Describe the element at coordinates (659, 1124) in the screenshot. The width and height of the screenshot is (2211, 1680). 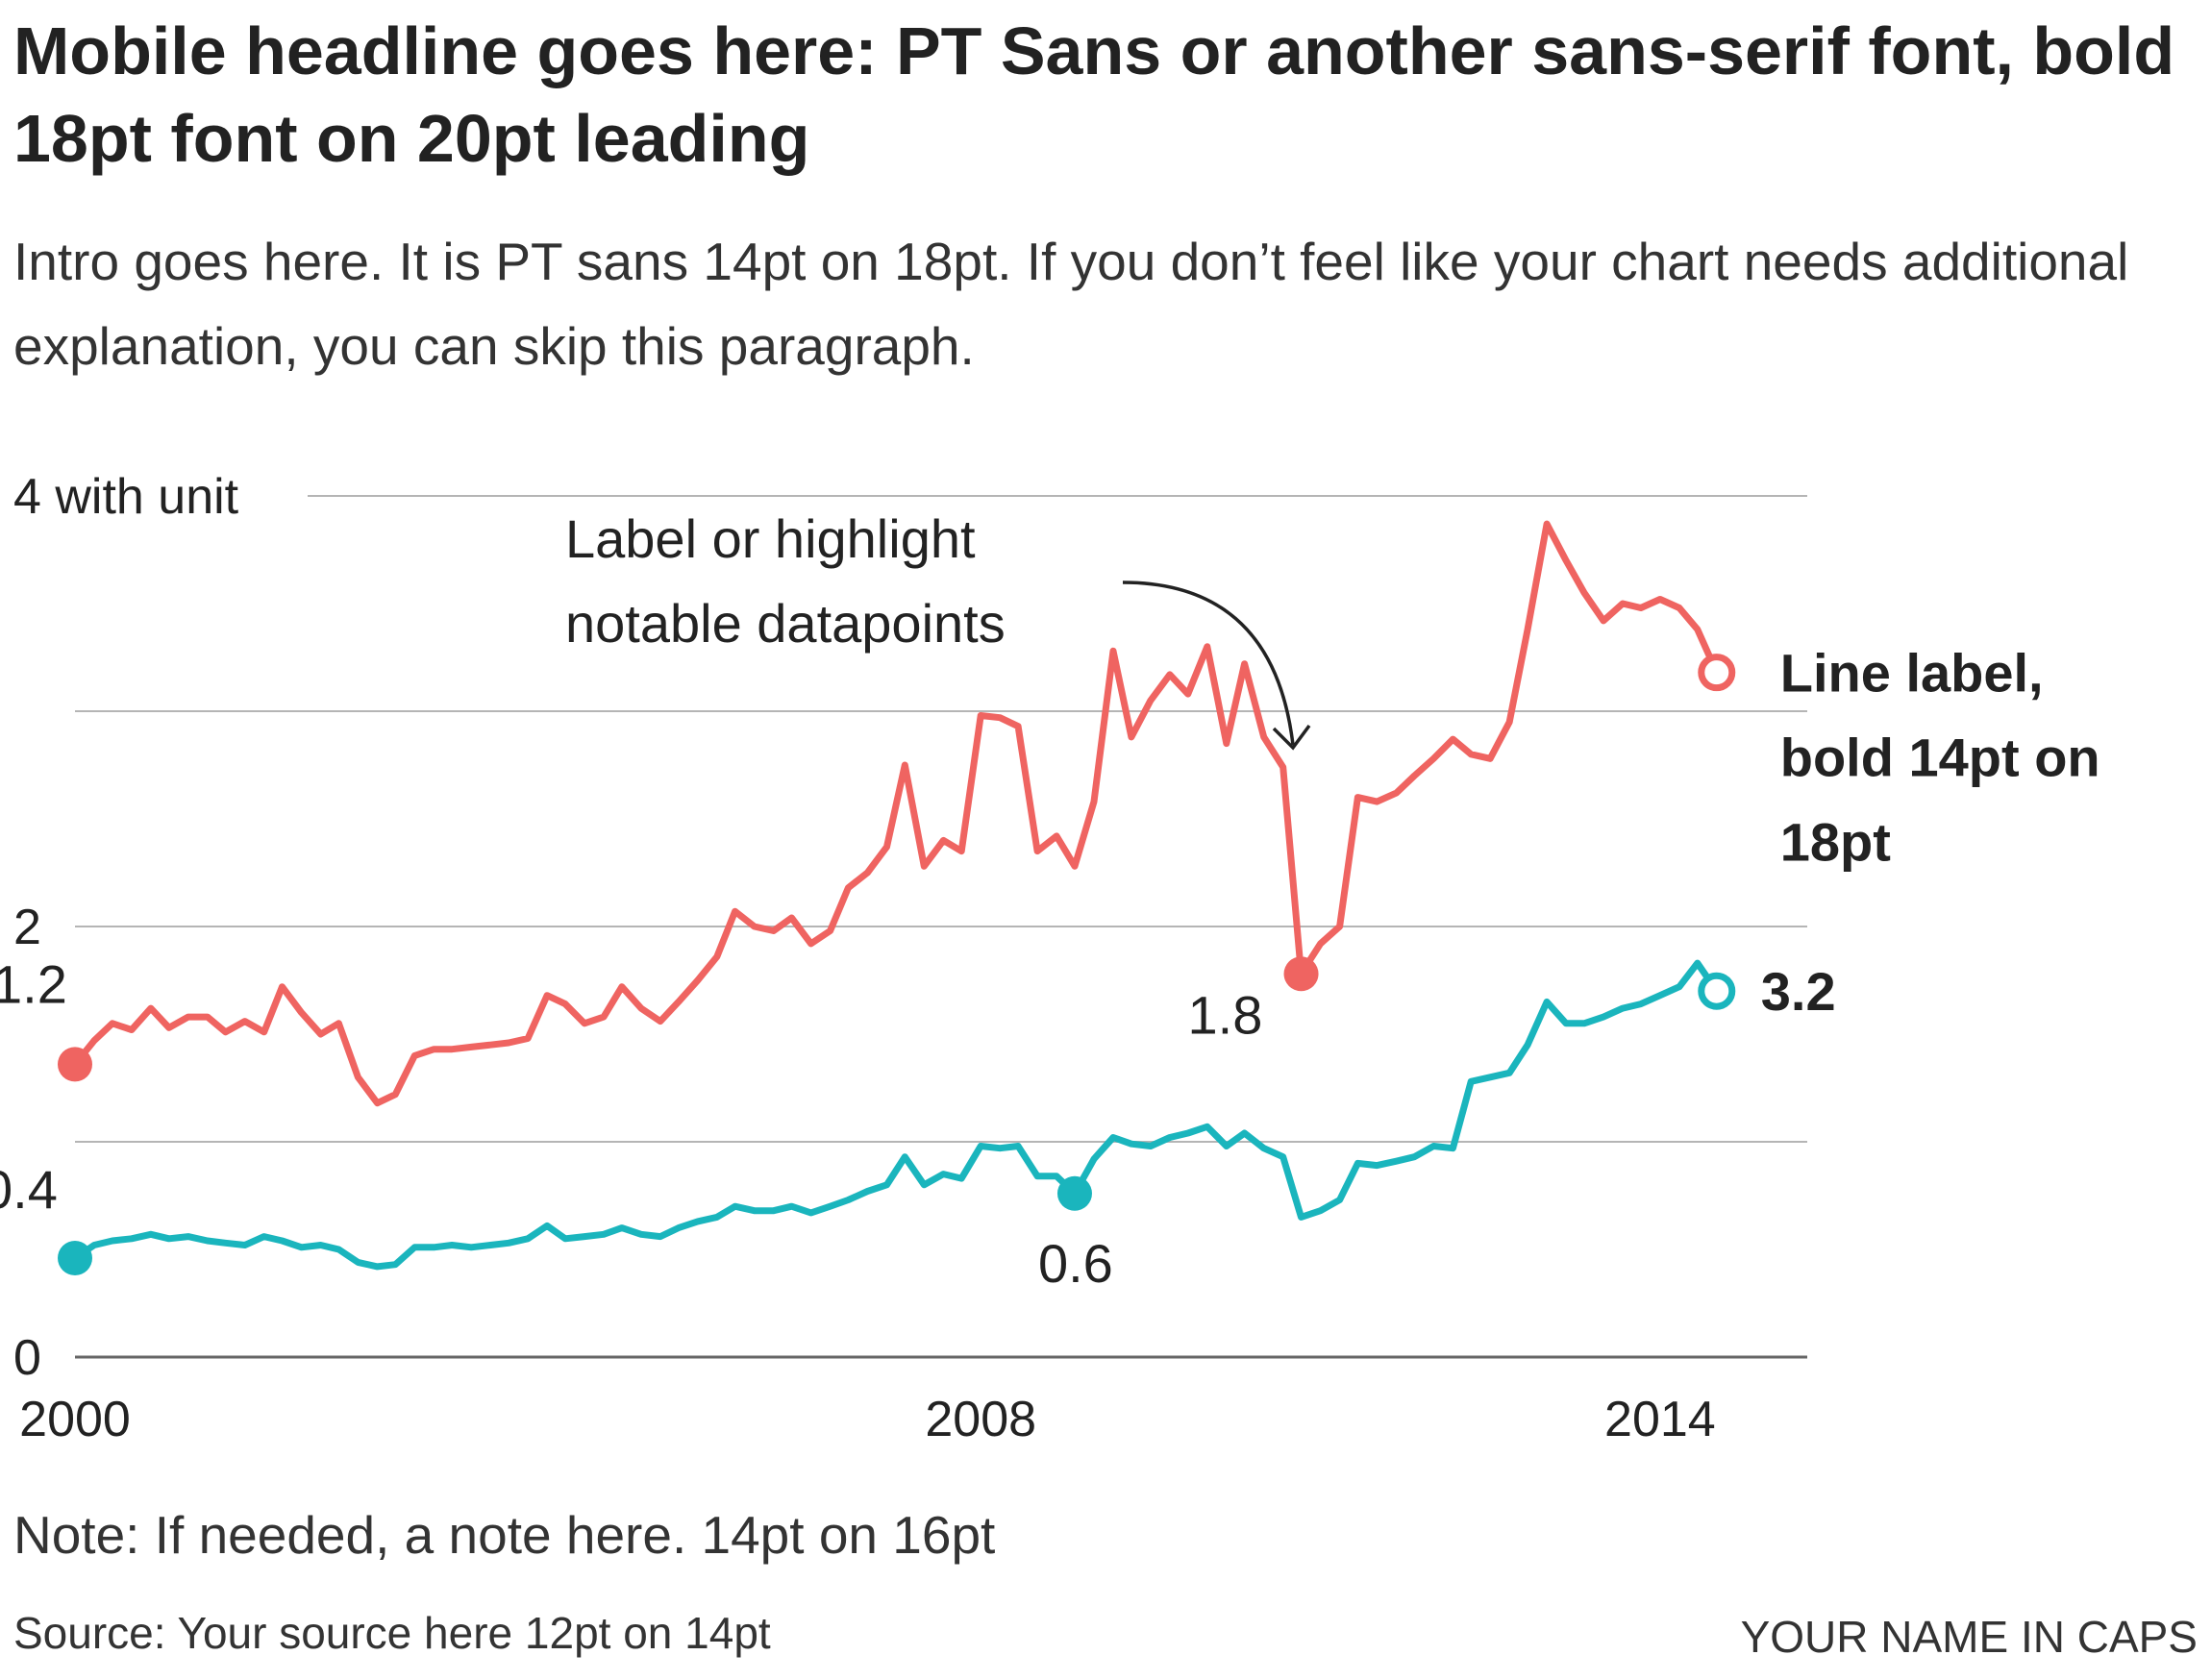
I see `point-markers: 1.2 1.8 0.4 0.6` at that location.